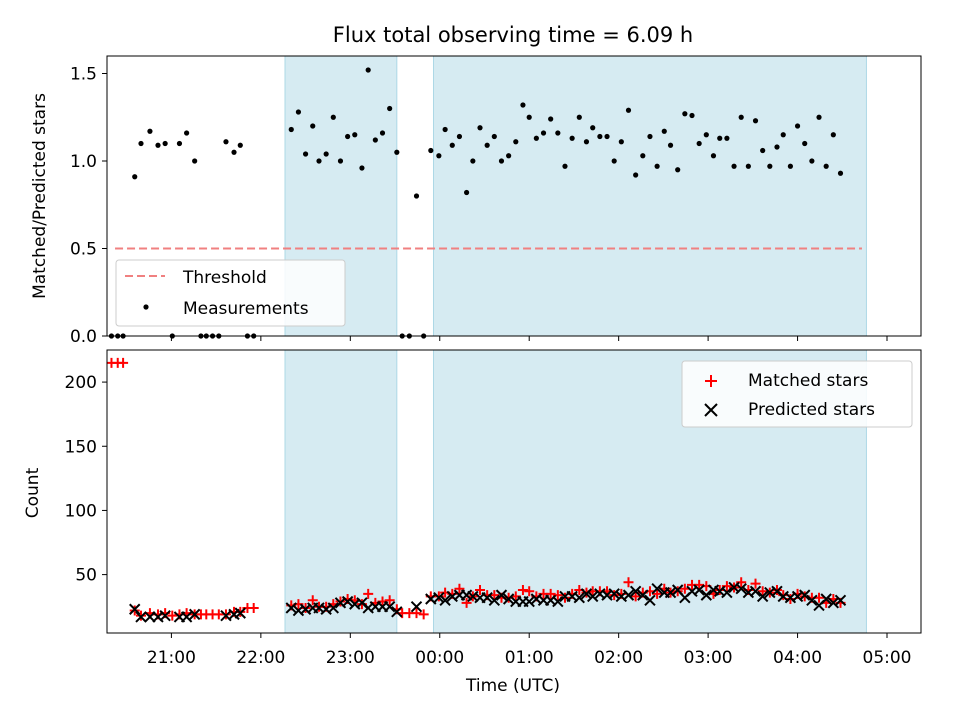  I want to click on legend-predicted-swatch, so click(711, 410).